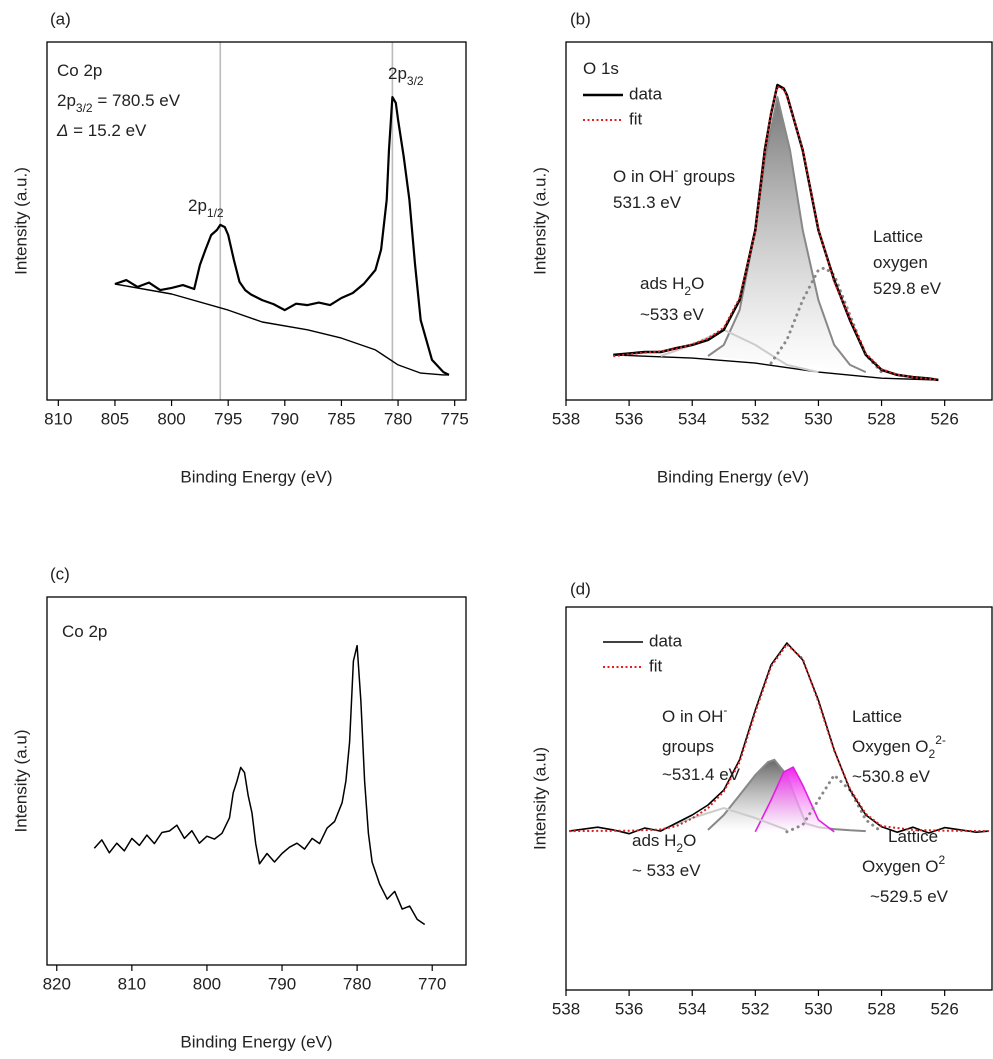 This screenshot has height=1059, width=993. I want to click on annotation: 2p3/2, so click(406, 76).